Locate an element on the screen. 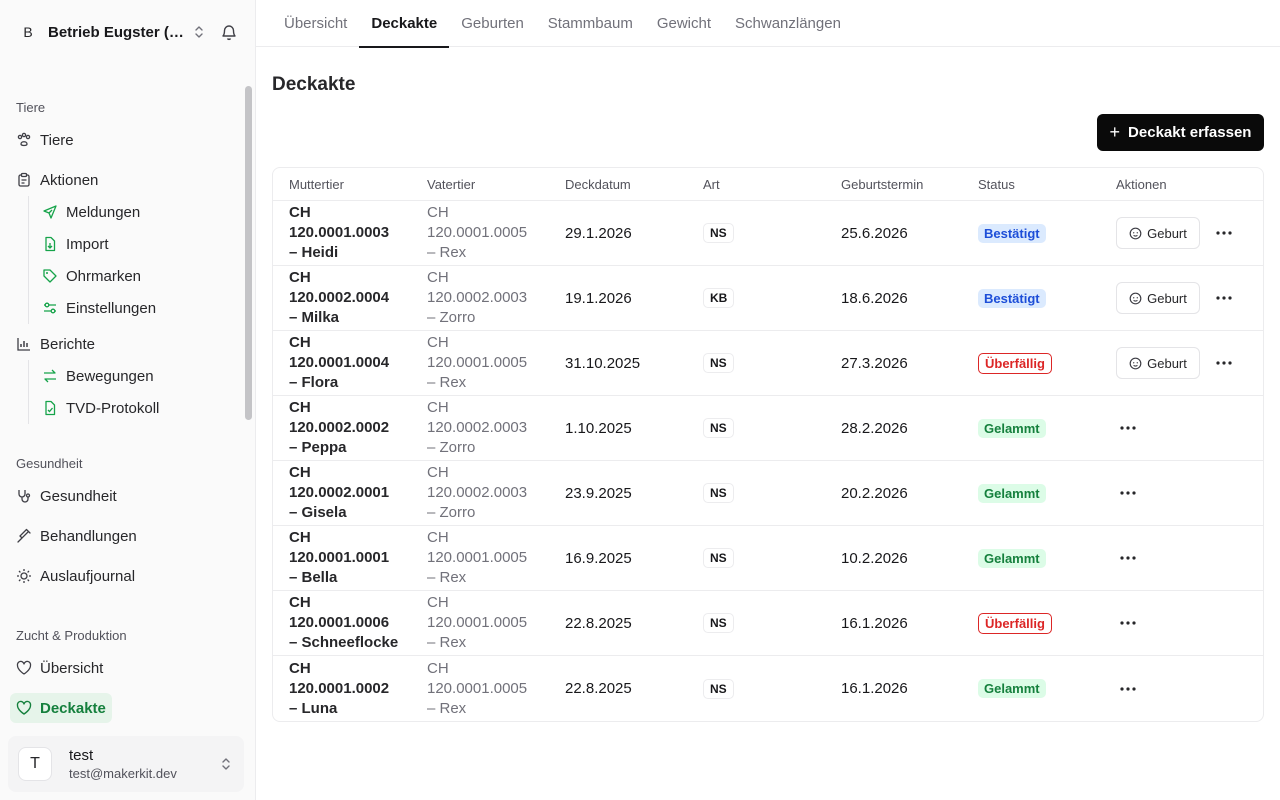  tab-gewicht: Gewicht is located at coordinates (684, 23).